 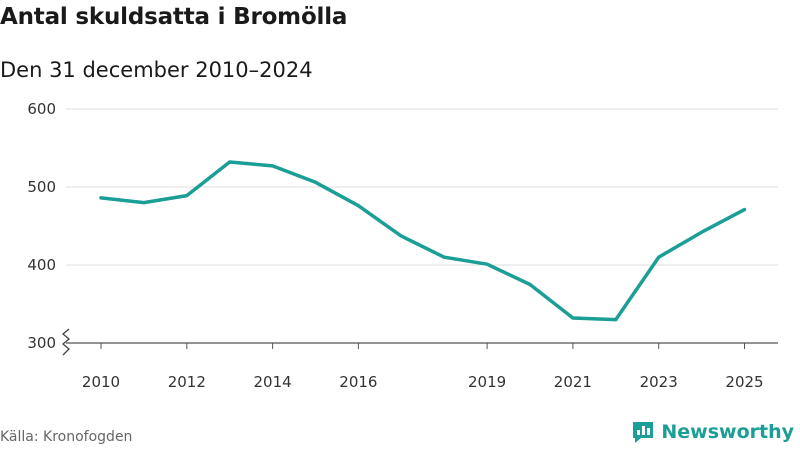 I want to click on axis-break-icon, so click(x=66, y=342).